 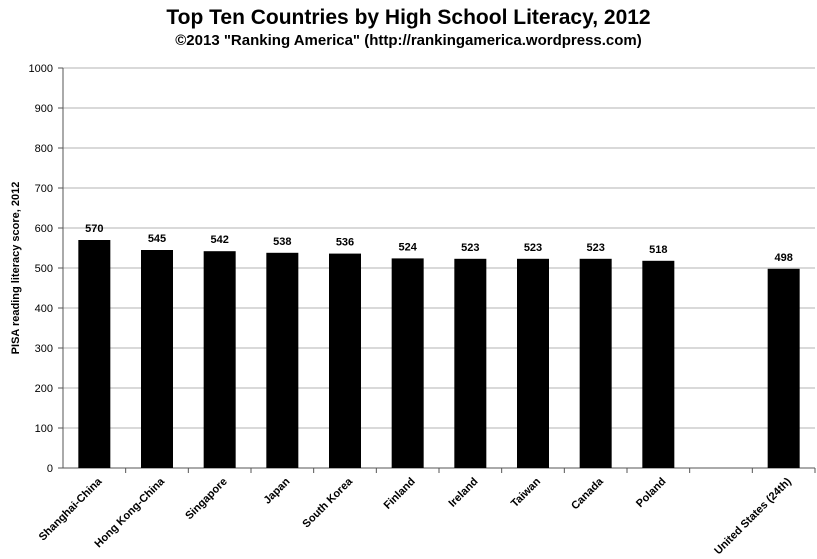 What do you see at coordinates (753, 516) in the screenshot?
I see `x-tick-label: United States (24th)` at bounding box center [753, 516].